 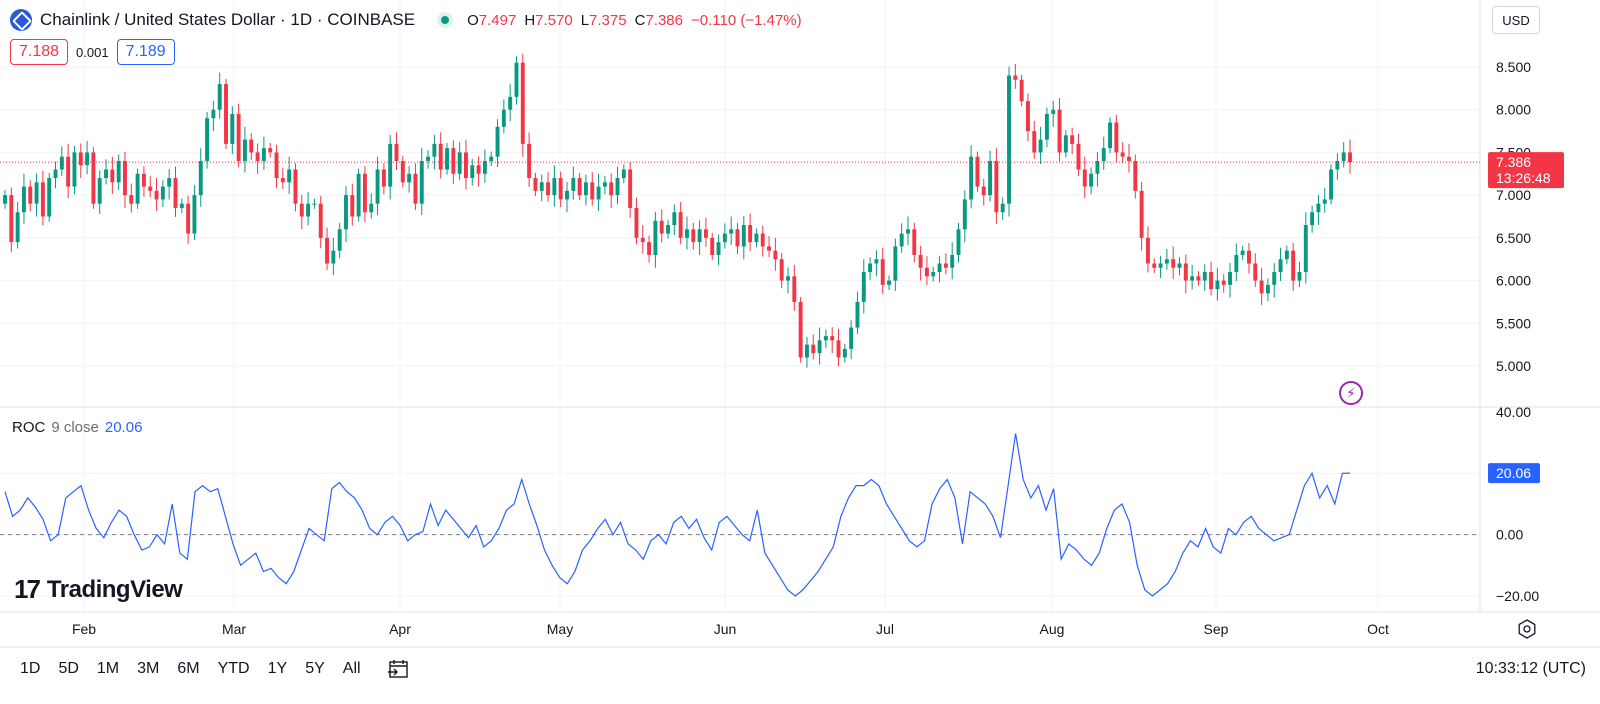 What do you see at coordinates (233, 668) in the screenshot?
I see `range-ytd-button: YTD` at bounding box center [233, 668].